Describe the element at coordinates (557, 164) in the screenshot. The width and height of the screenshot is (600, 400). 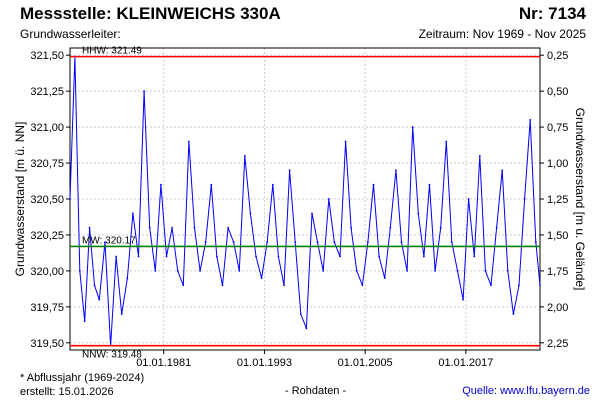
I see `y-right-tick-label: 1,00` at that location.